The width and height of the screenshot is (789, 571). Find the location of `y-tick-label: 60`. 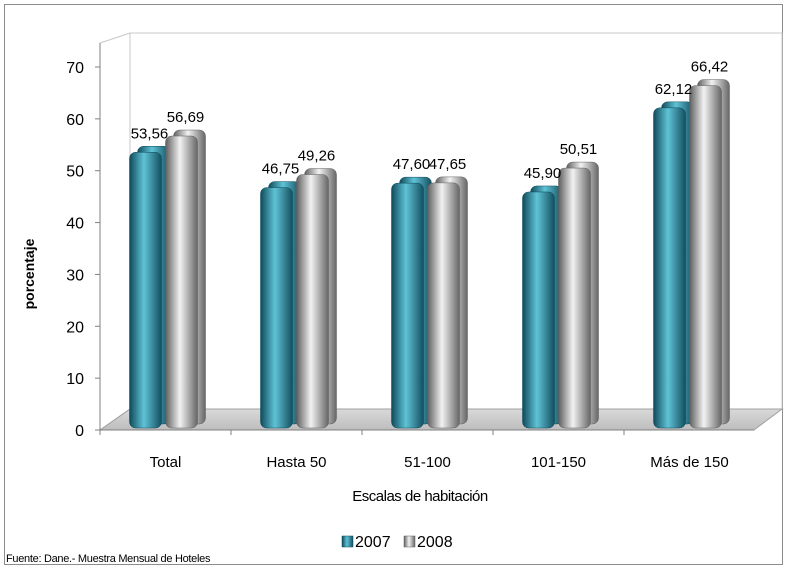

y-tick-label: 60 is located at coordinates (75, 120).